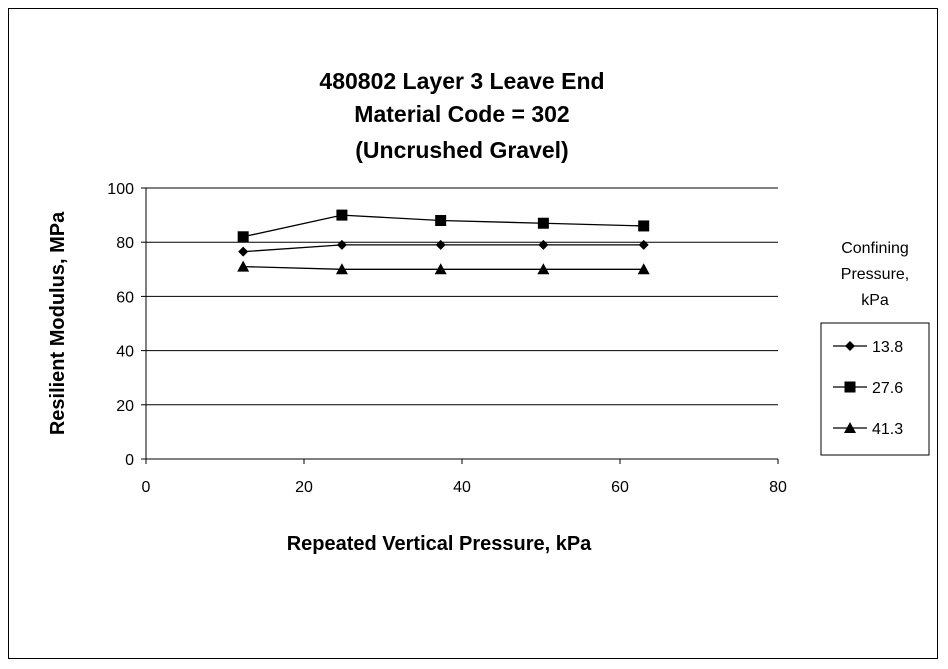  Describe the element at coordinates (146, 487) in the screenshot. I see `x-tick-label-0: 0` at that location.